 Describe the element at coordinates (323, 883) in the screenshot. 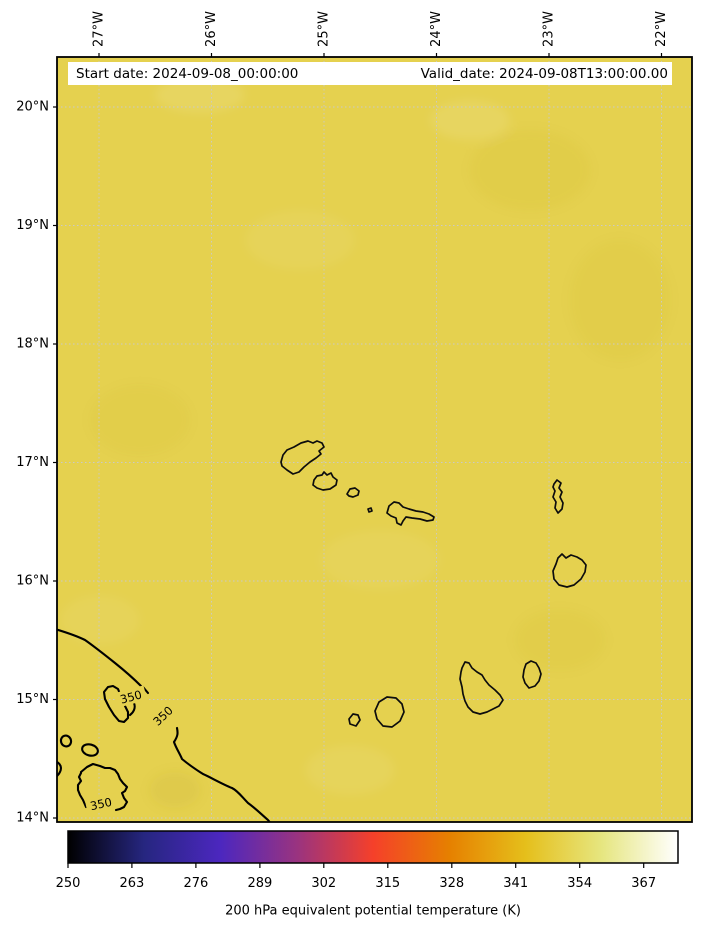

I see `colorbar-tick-label: 302` at that location.